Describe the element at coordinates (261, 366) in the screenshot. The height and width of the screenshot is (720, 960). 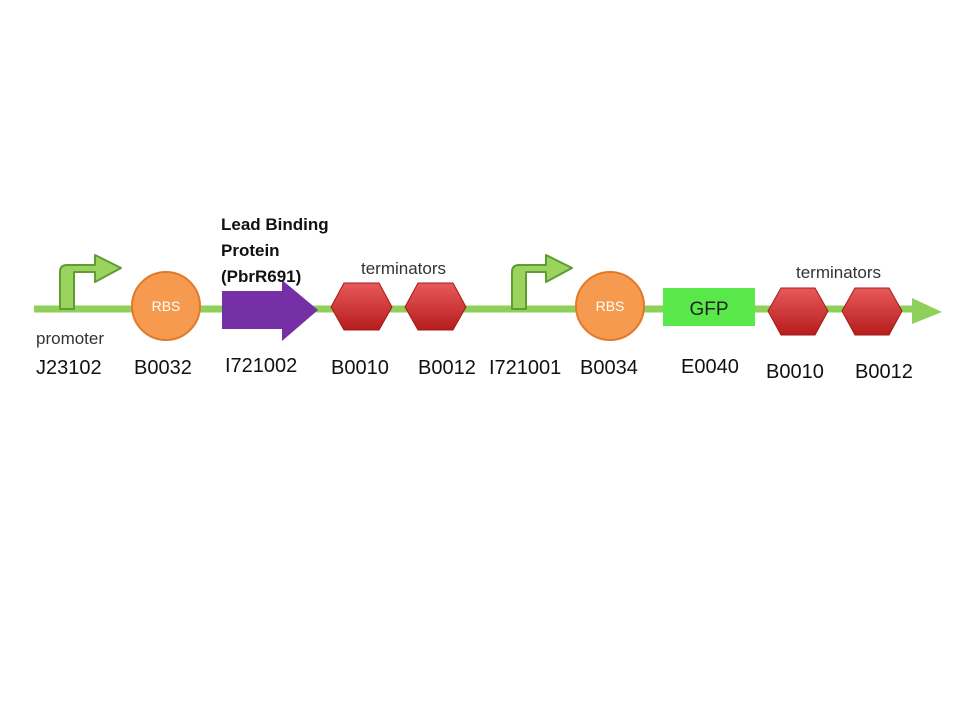
I see `part-code: I721002` at that location.